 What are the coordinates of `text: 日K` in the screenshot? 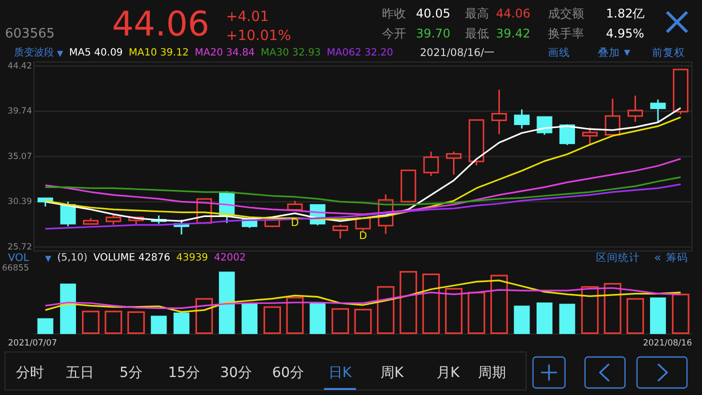 It's located at (340, 372).